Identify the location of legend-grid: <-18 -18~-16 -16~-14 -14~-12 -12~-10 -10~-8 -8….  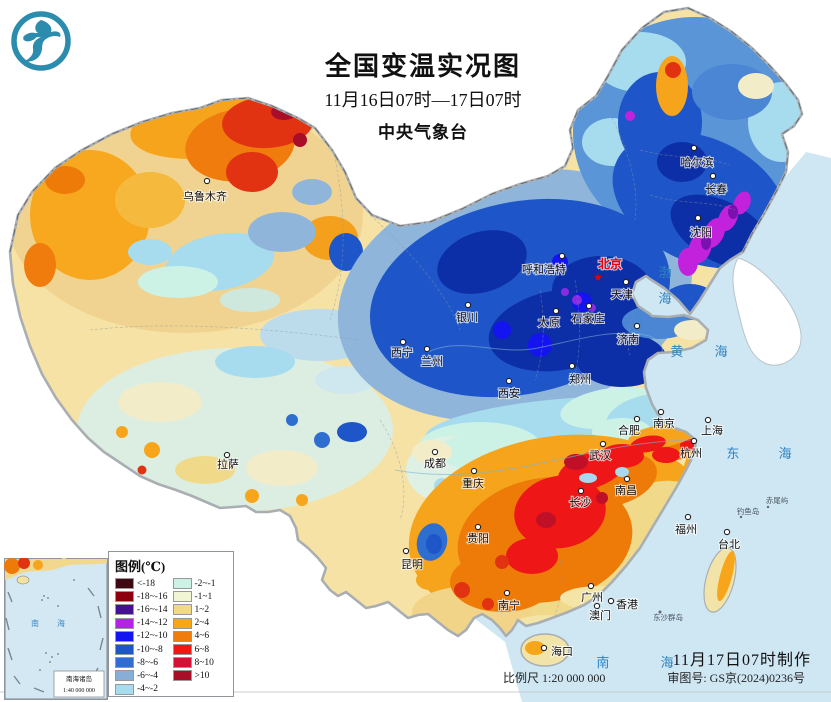
(171, 636).